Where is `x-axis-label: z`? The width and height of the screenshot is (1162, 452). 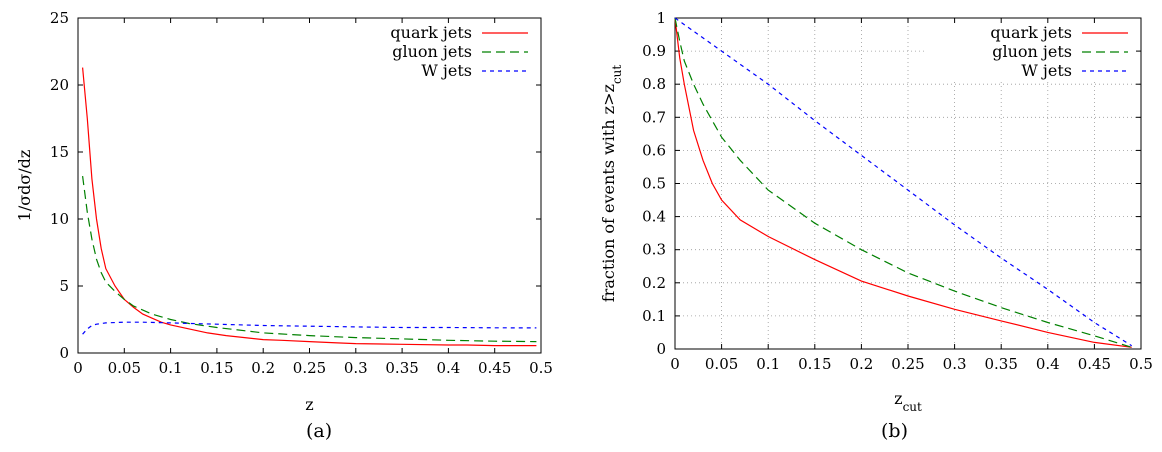 x-axis-label: z is located at coordinates (309, 404).